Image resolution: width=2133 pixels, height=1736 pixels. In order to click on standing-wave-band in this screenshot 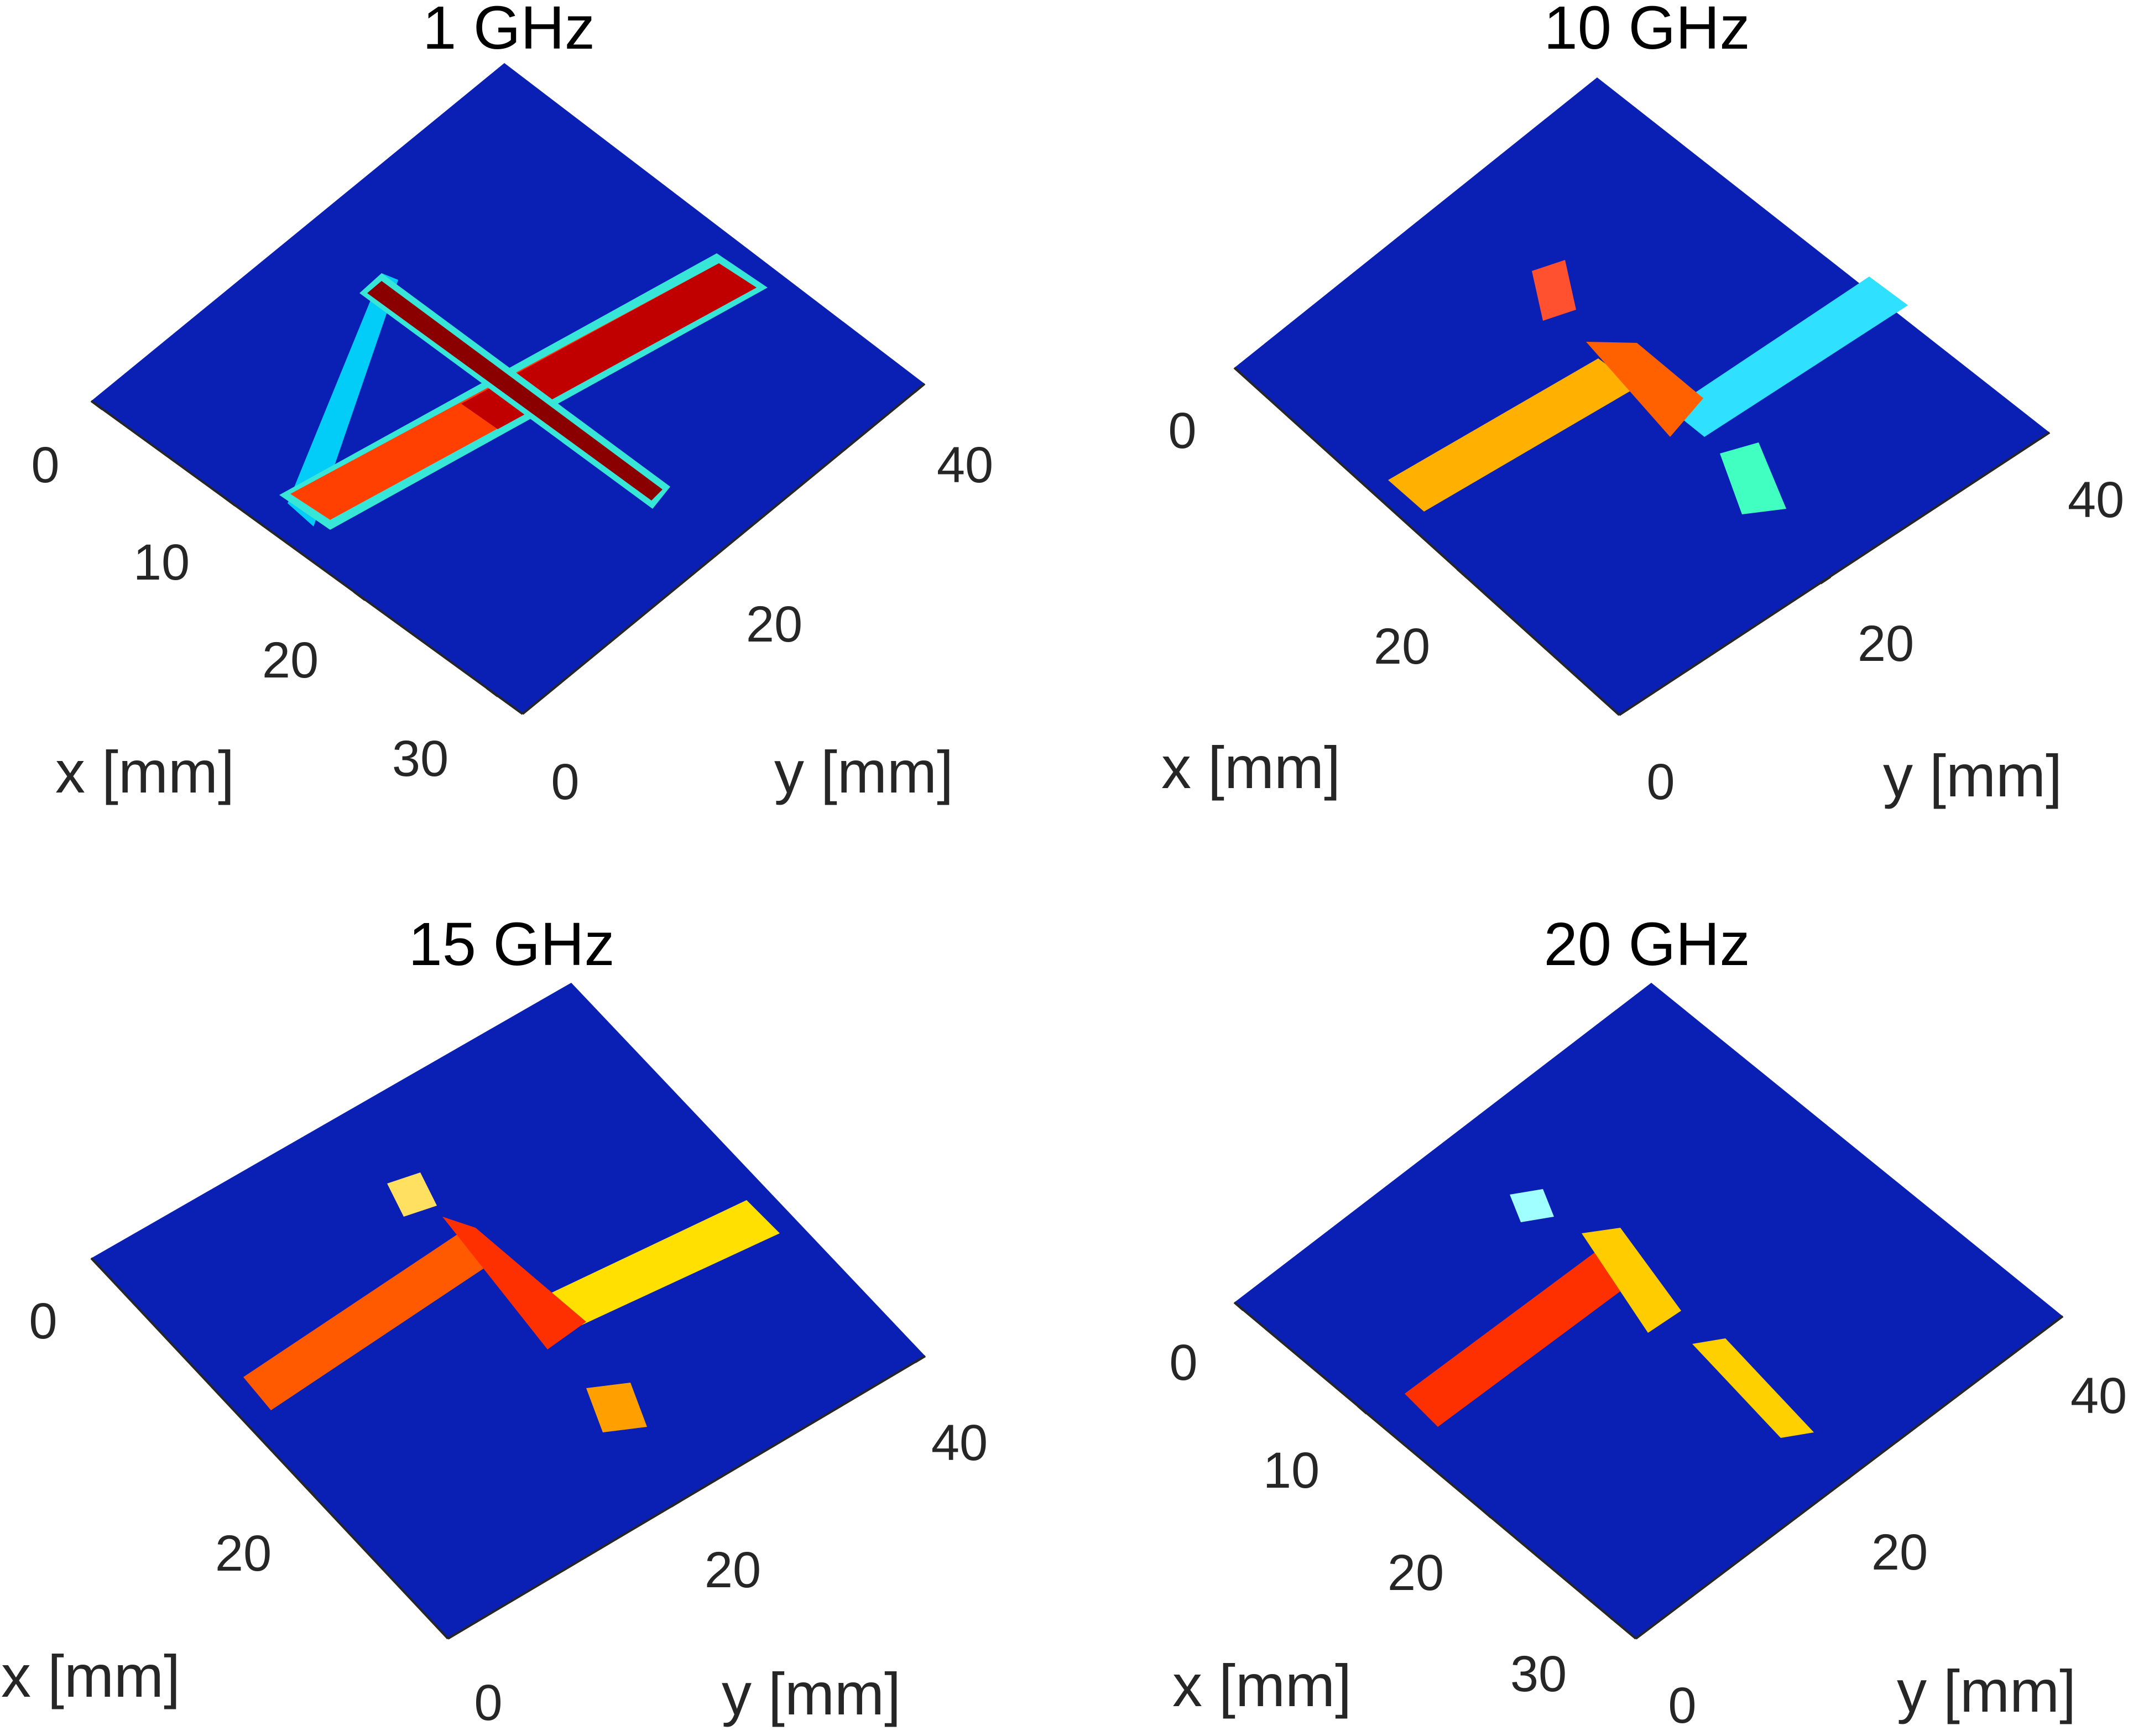, I will do `click(1518, 1338)`.